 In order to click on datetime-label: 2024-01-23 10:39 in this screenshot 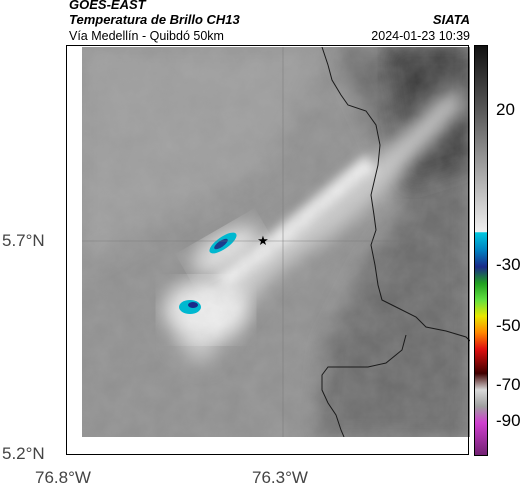, I will do `click(420, 36)`.